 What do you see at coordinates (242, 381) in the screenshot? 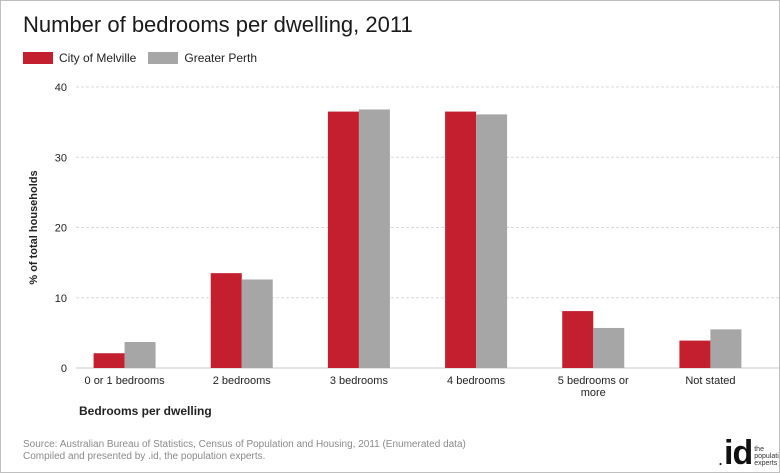
I see `x-tick-label: 2 bedrooms` at bounding box center [242, 381].